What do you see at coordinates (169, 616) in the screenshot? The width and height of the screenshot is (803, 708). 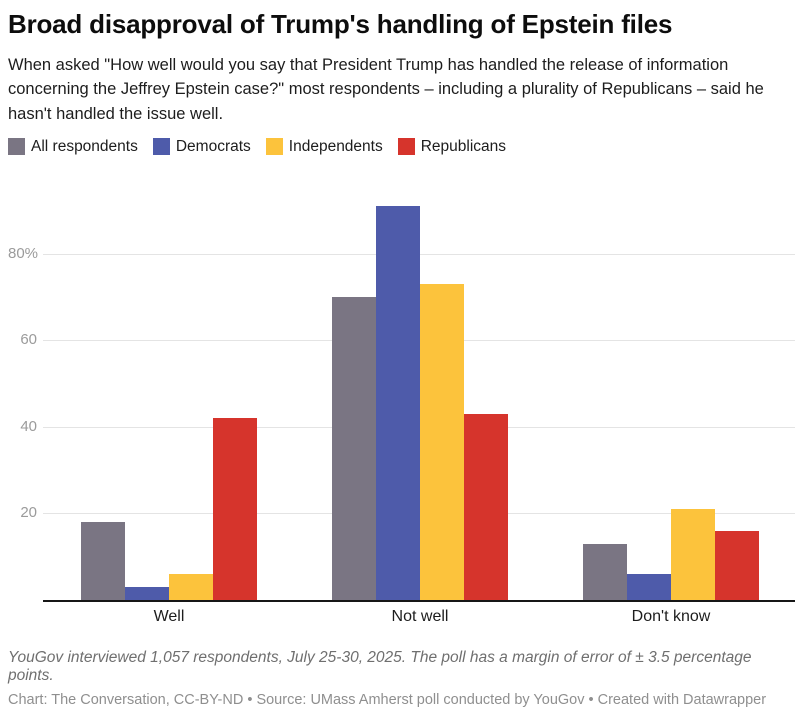 I see `x-axis-category-label: Well` at bounding box center [169, 616].